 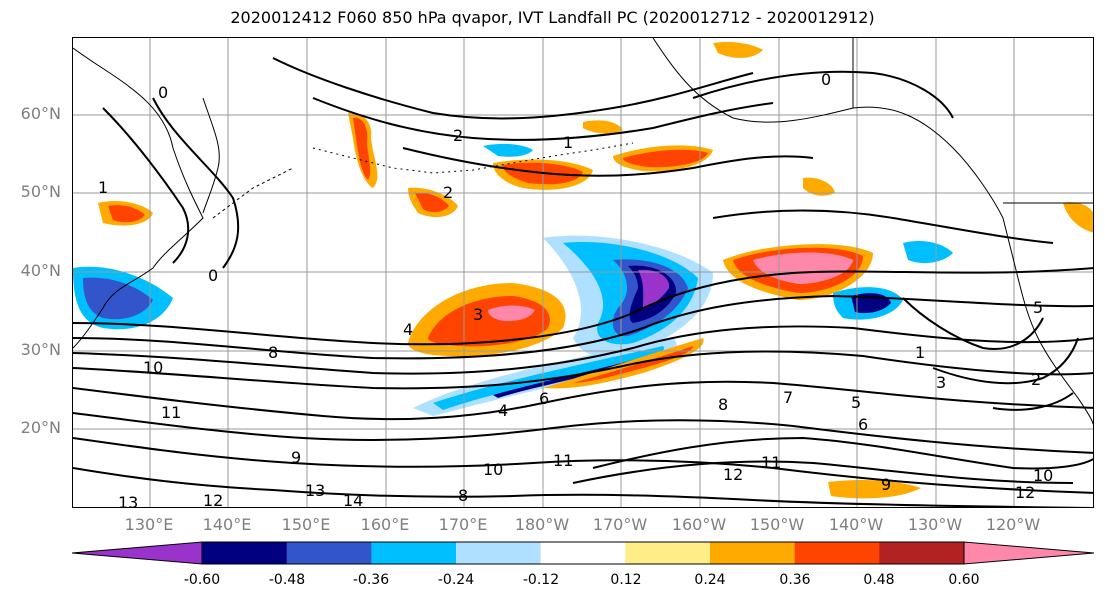 What do you see at coordinates (1028, 553) in the screenshot?
I see `colorbar-right-arrow` at bounding box center [1028, 553].